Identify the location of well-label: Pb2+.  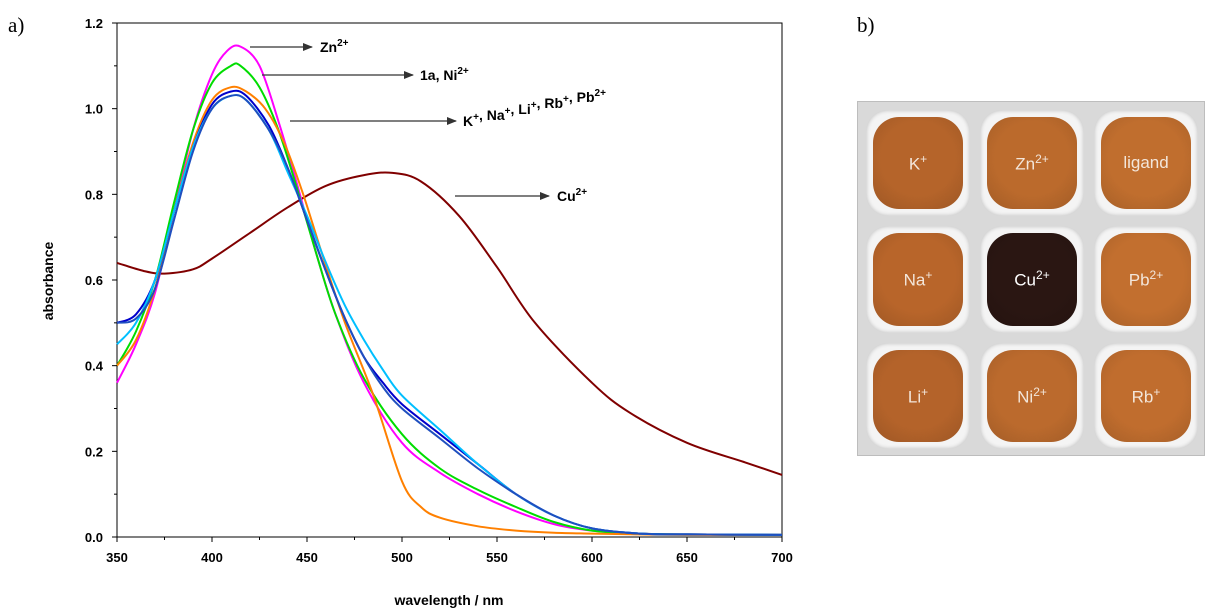
(1146, 279).